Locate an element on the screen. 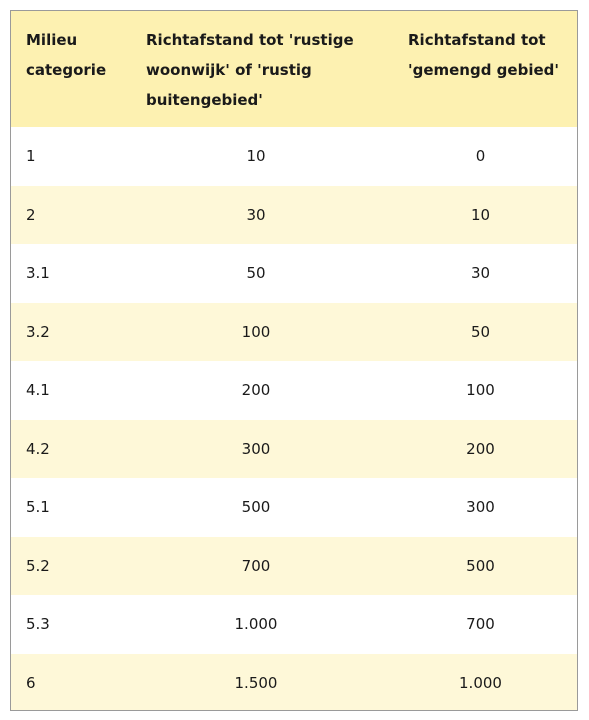  table-row: 5.1 500 300 is located at coordinates (294, 507).